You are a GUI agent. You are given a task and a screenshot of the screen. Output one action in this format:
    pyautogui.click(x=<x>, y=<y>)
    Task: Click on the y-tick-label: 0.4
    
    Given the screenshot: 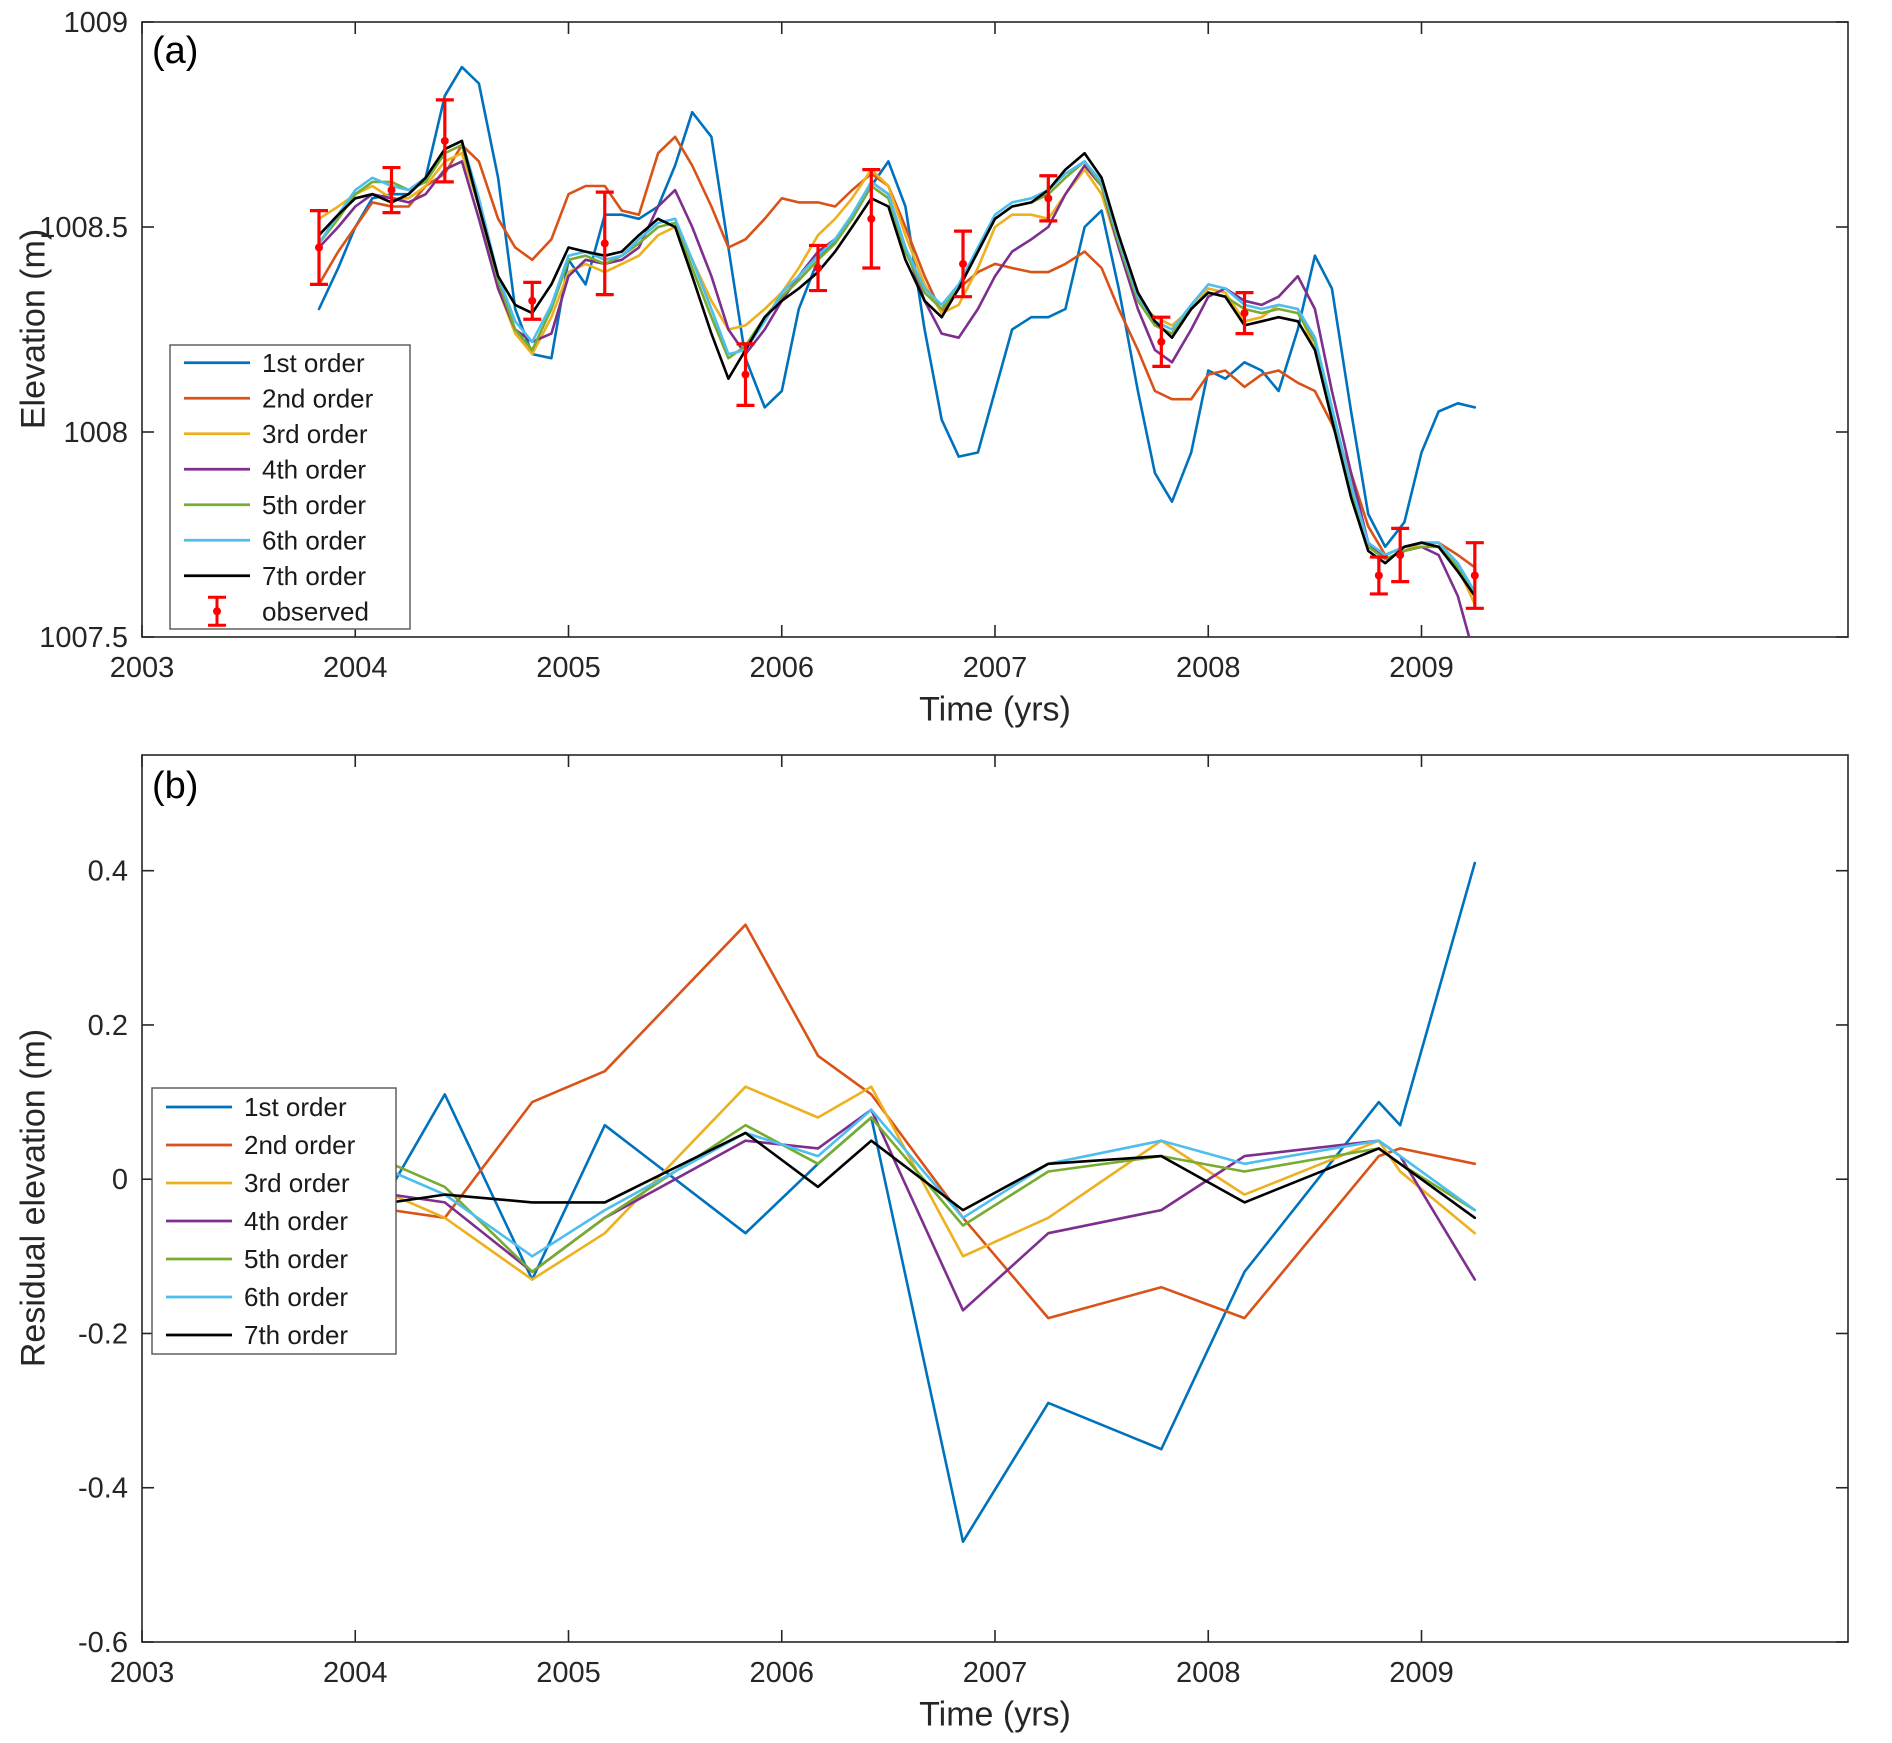 What is the action you would take?
    pyautogui.click(x=108, y=872)
    